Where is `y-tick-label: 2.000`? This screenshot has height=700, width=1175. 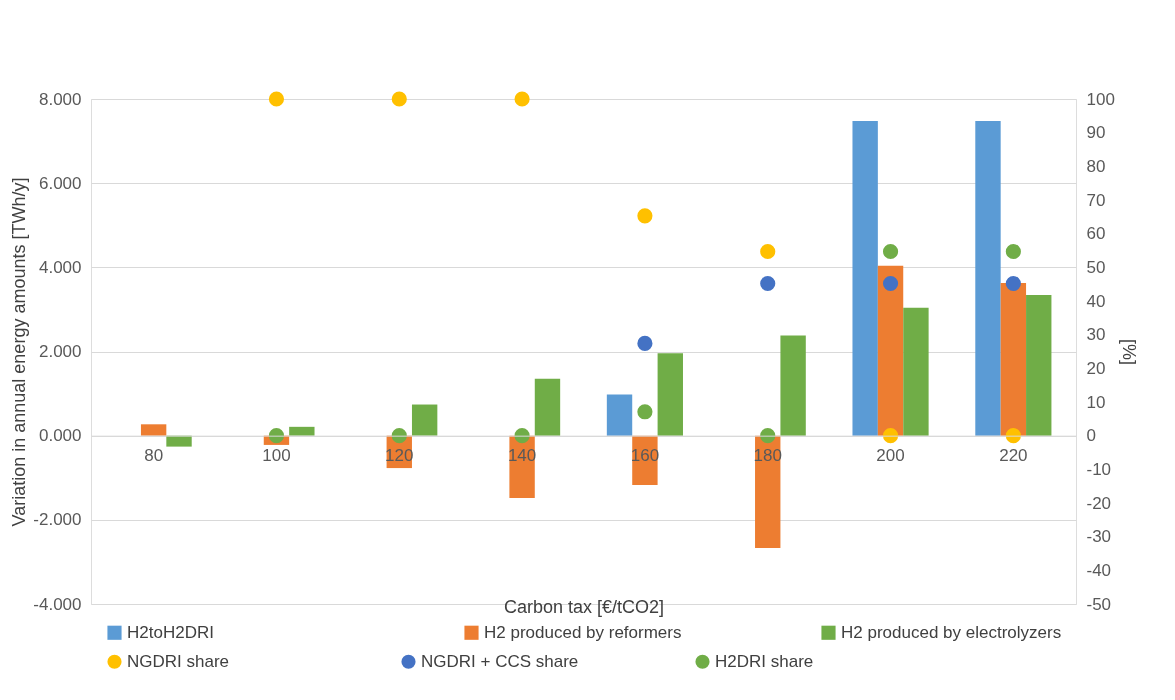
y-tick-label: 2.000 is located at coordinates (60, 351).